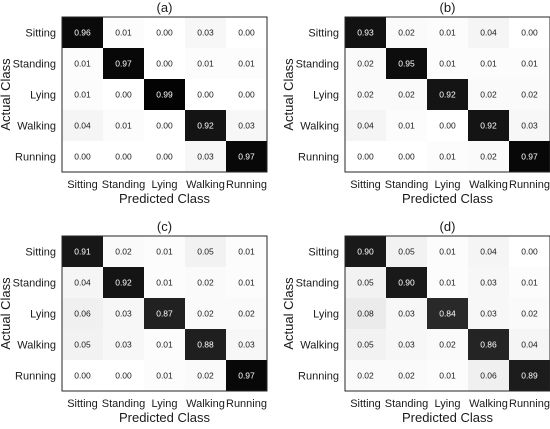  I want to click on cell-value-label: 0.08, so click(365, 314).